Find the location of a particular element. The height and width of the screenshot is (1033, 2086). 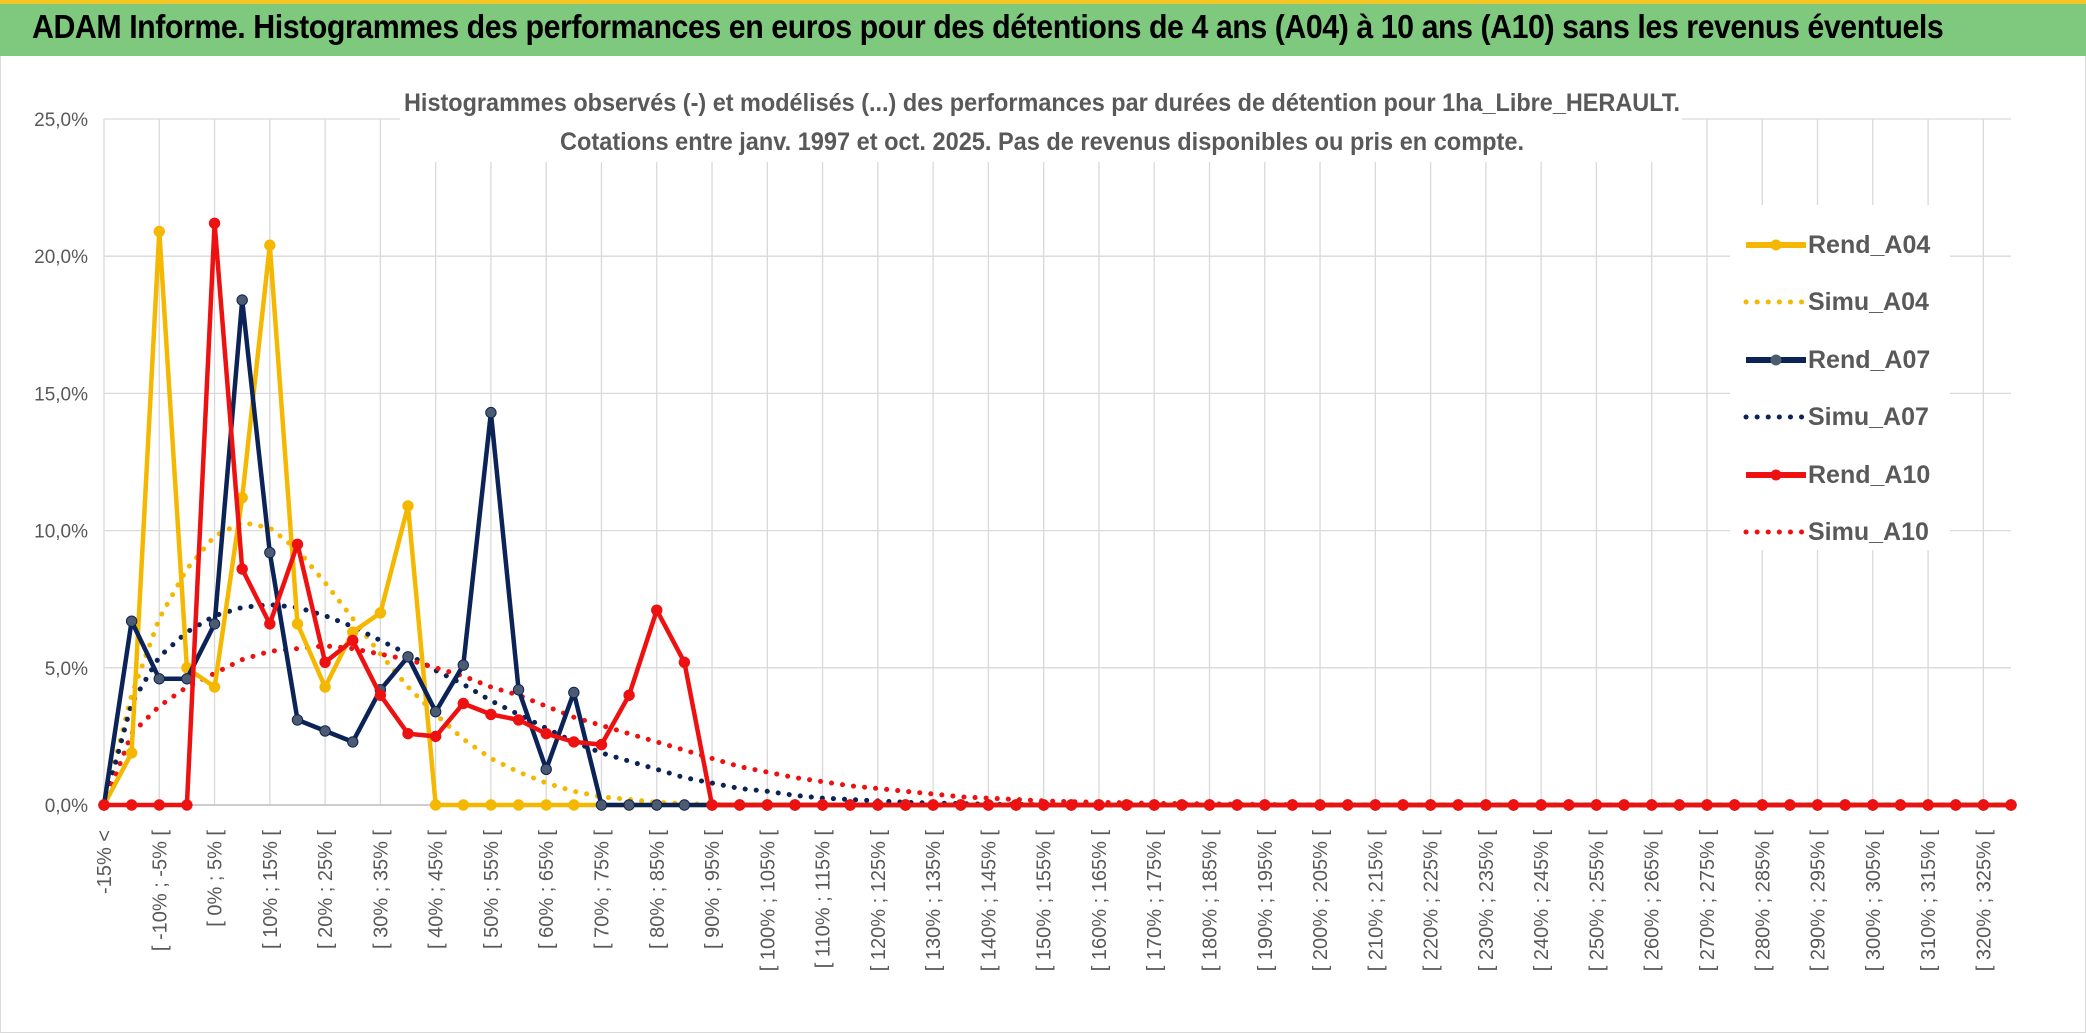

x-tick-label: [ 230% ; 235% [ is located at coordinates (1487, 901).